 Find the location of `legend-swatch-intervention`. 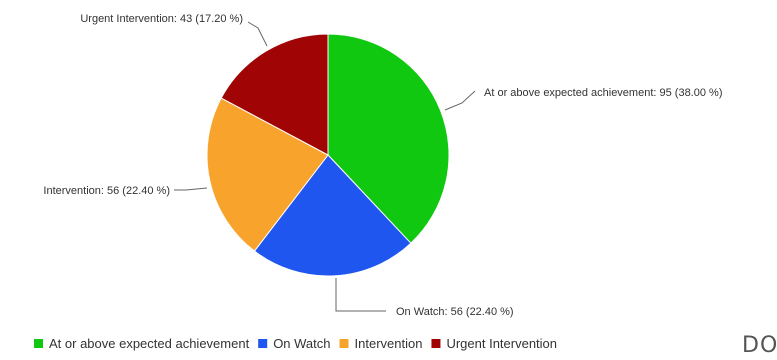

legend-swatch-intervention is located at coordinates (344, 343).